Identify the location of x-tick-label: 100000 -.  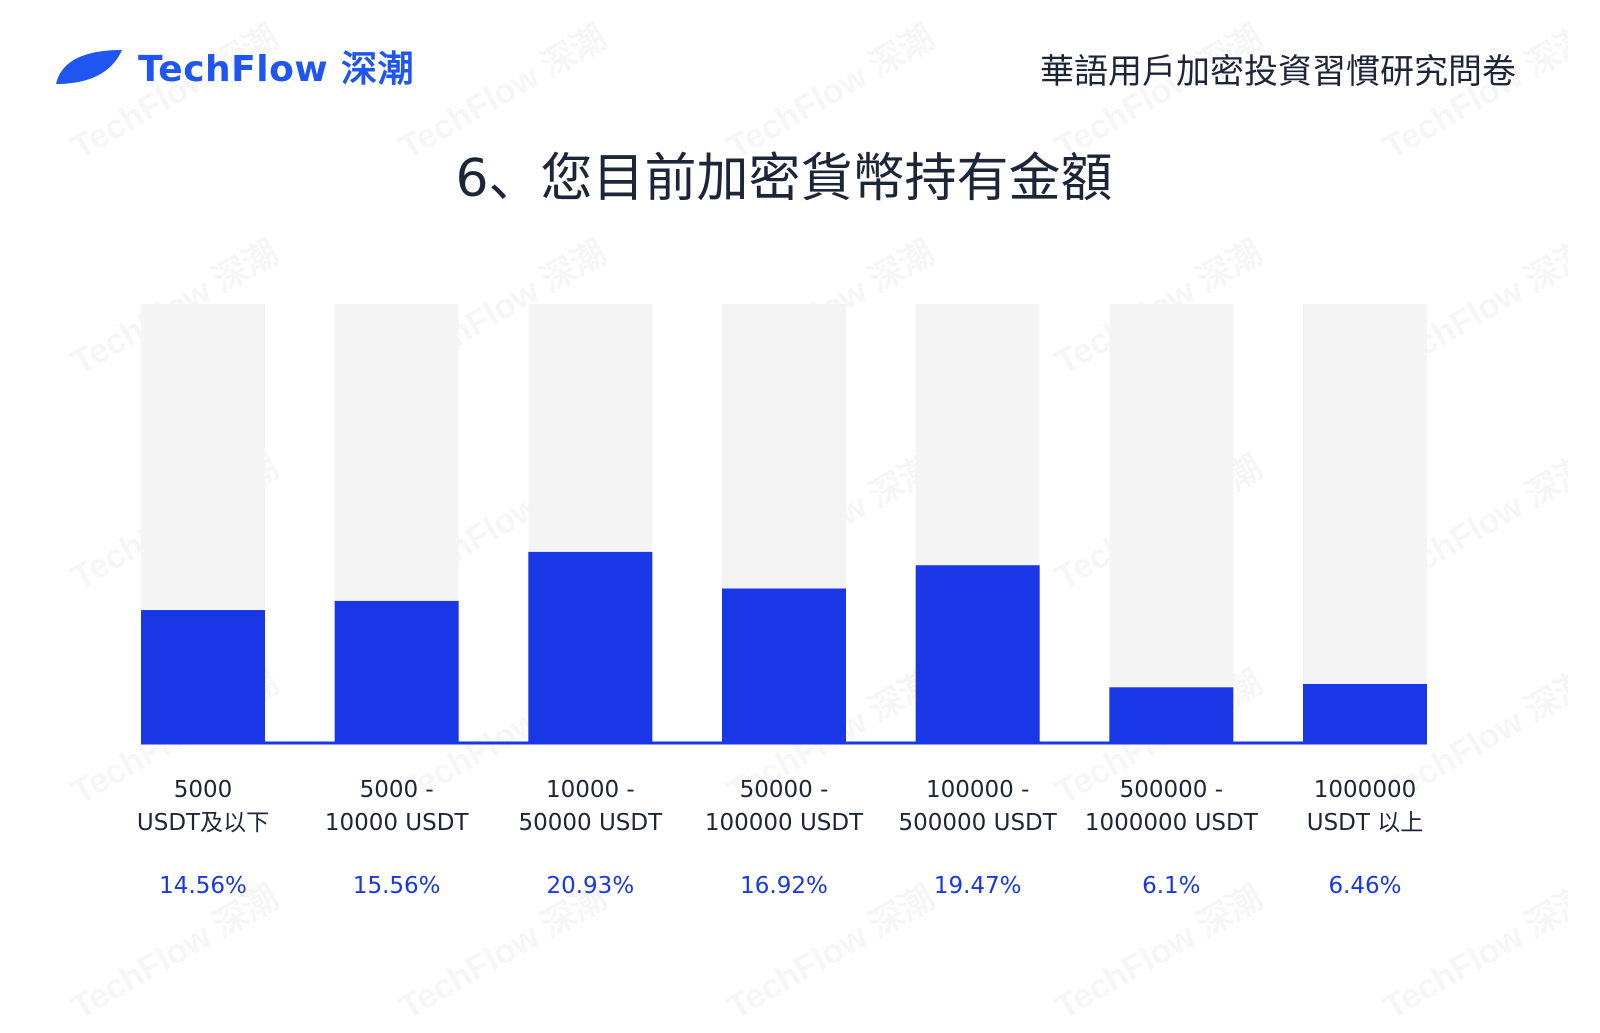
(977, 790).